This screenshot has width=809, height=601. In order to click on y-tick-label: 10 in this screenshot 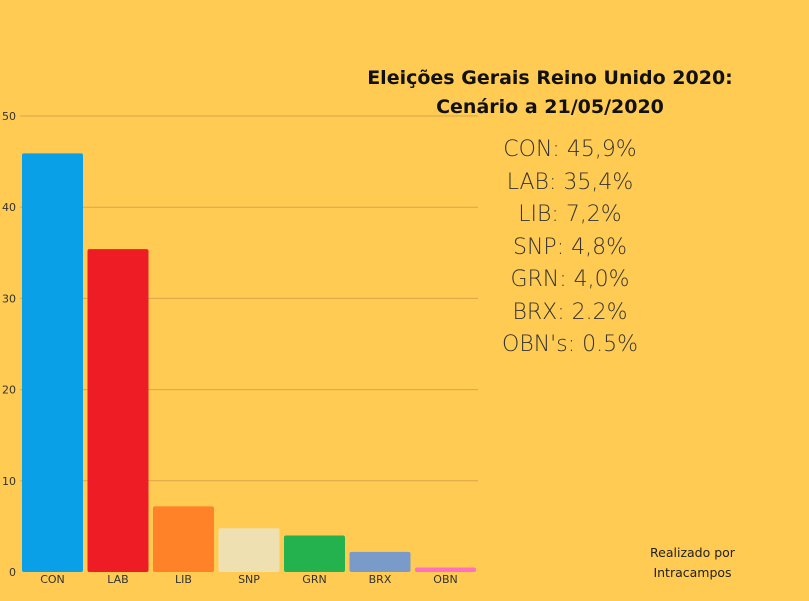, I will do `click(9, 481)`.